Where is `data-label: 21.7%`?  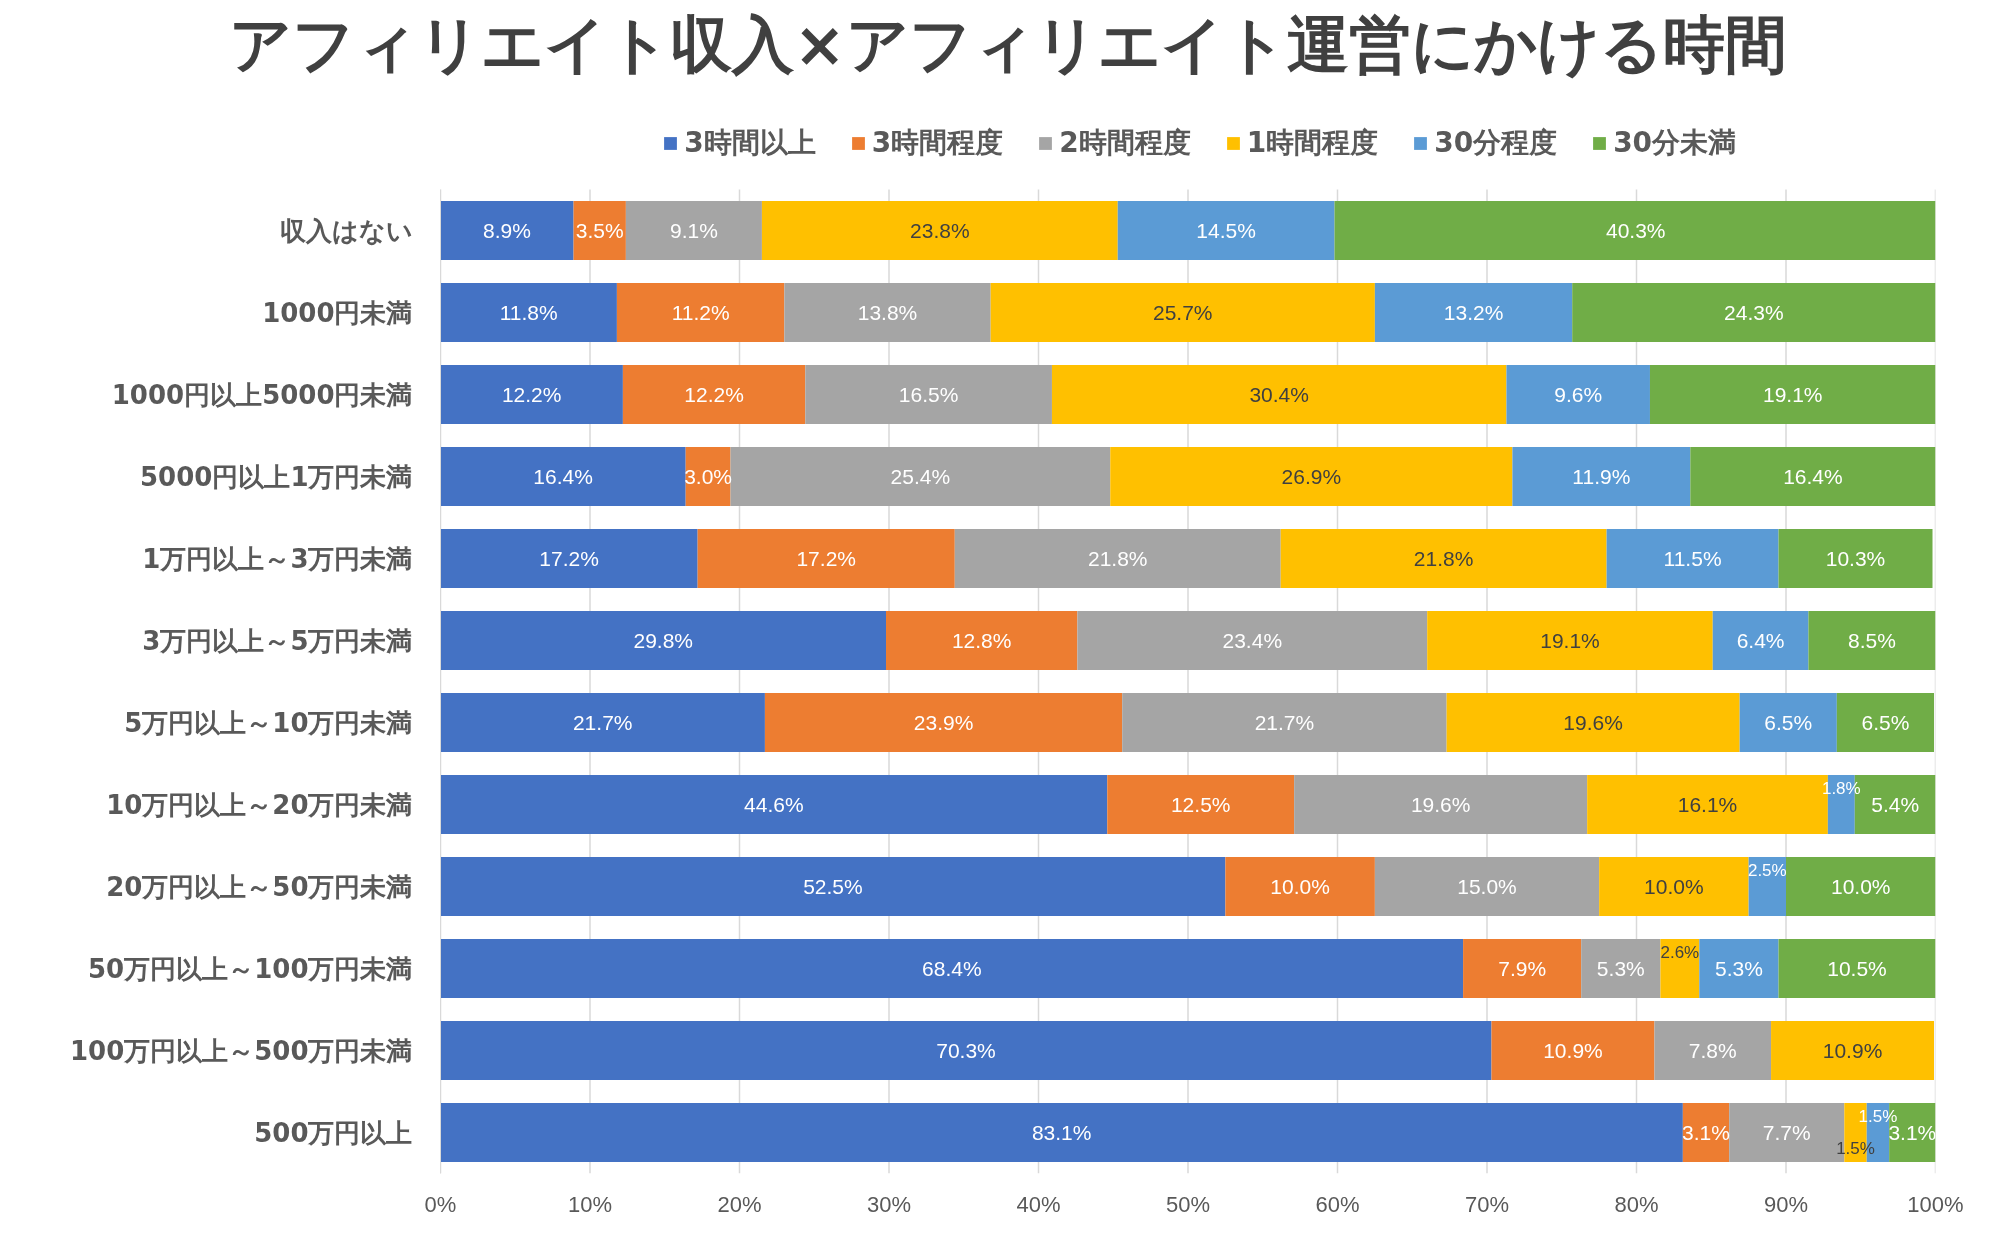 data-label: 21.7% is located at coordinates (602, 722).